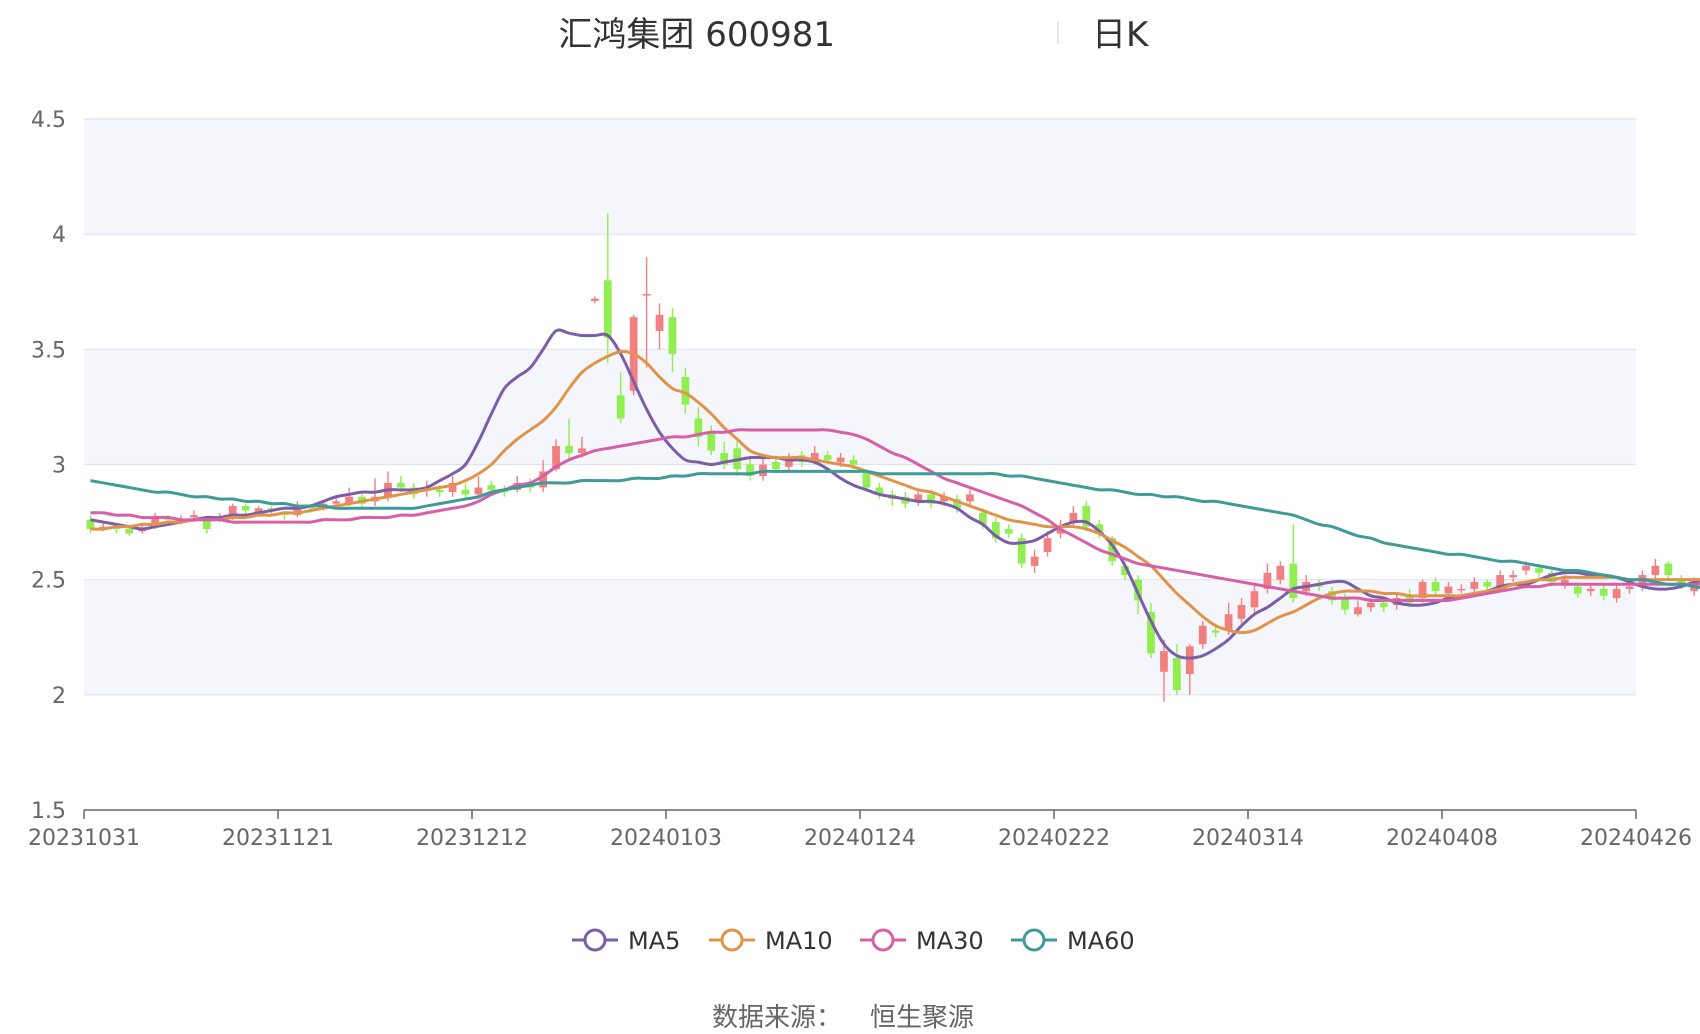  Describe the element at coordinates (48, 811) in the screenshot. I see `y-tick-label: 1.5` at that location.